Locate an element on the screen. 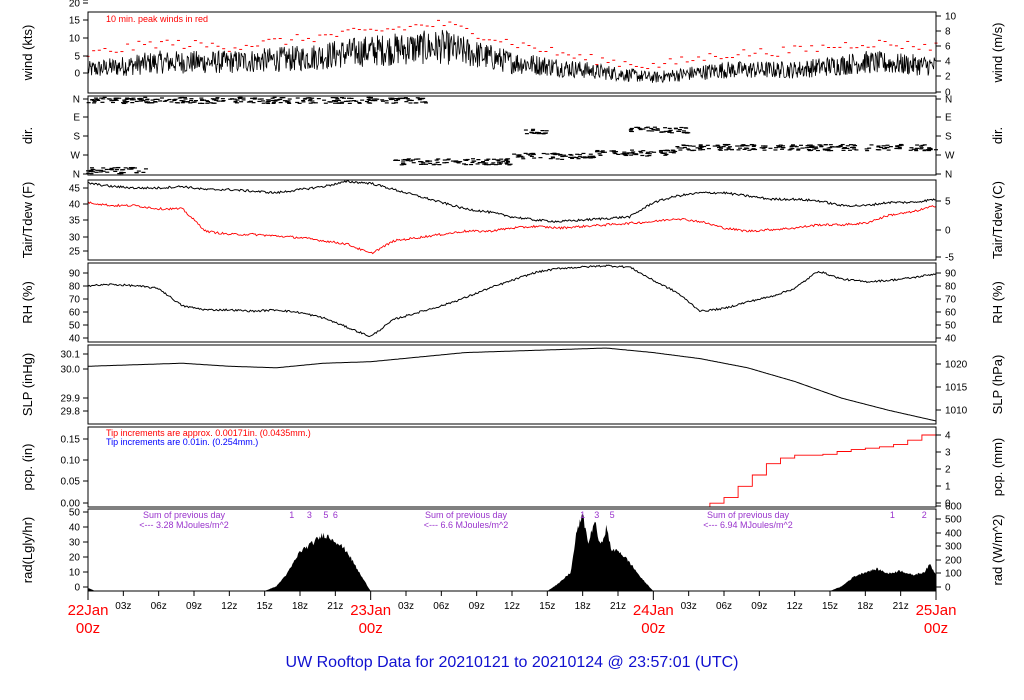 The image size is (1024, 700). panel-3: 40 50 60 70 80 90 40 50 60 70 80 90 RH (%) RH (%) is located at coordinates (512, 303).